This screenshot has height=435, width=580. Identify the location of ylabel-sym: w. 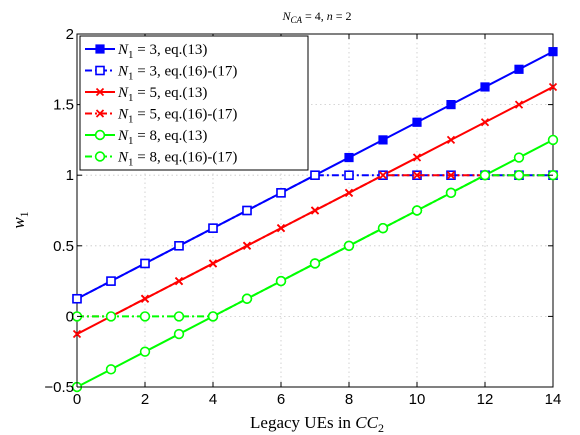
(18, 223).